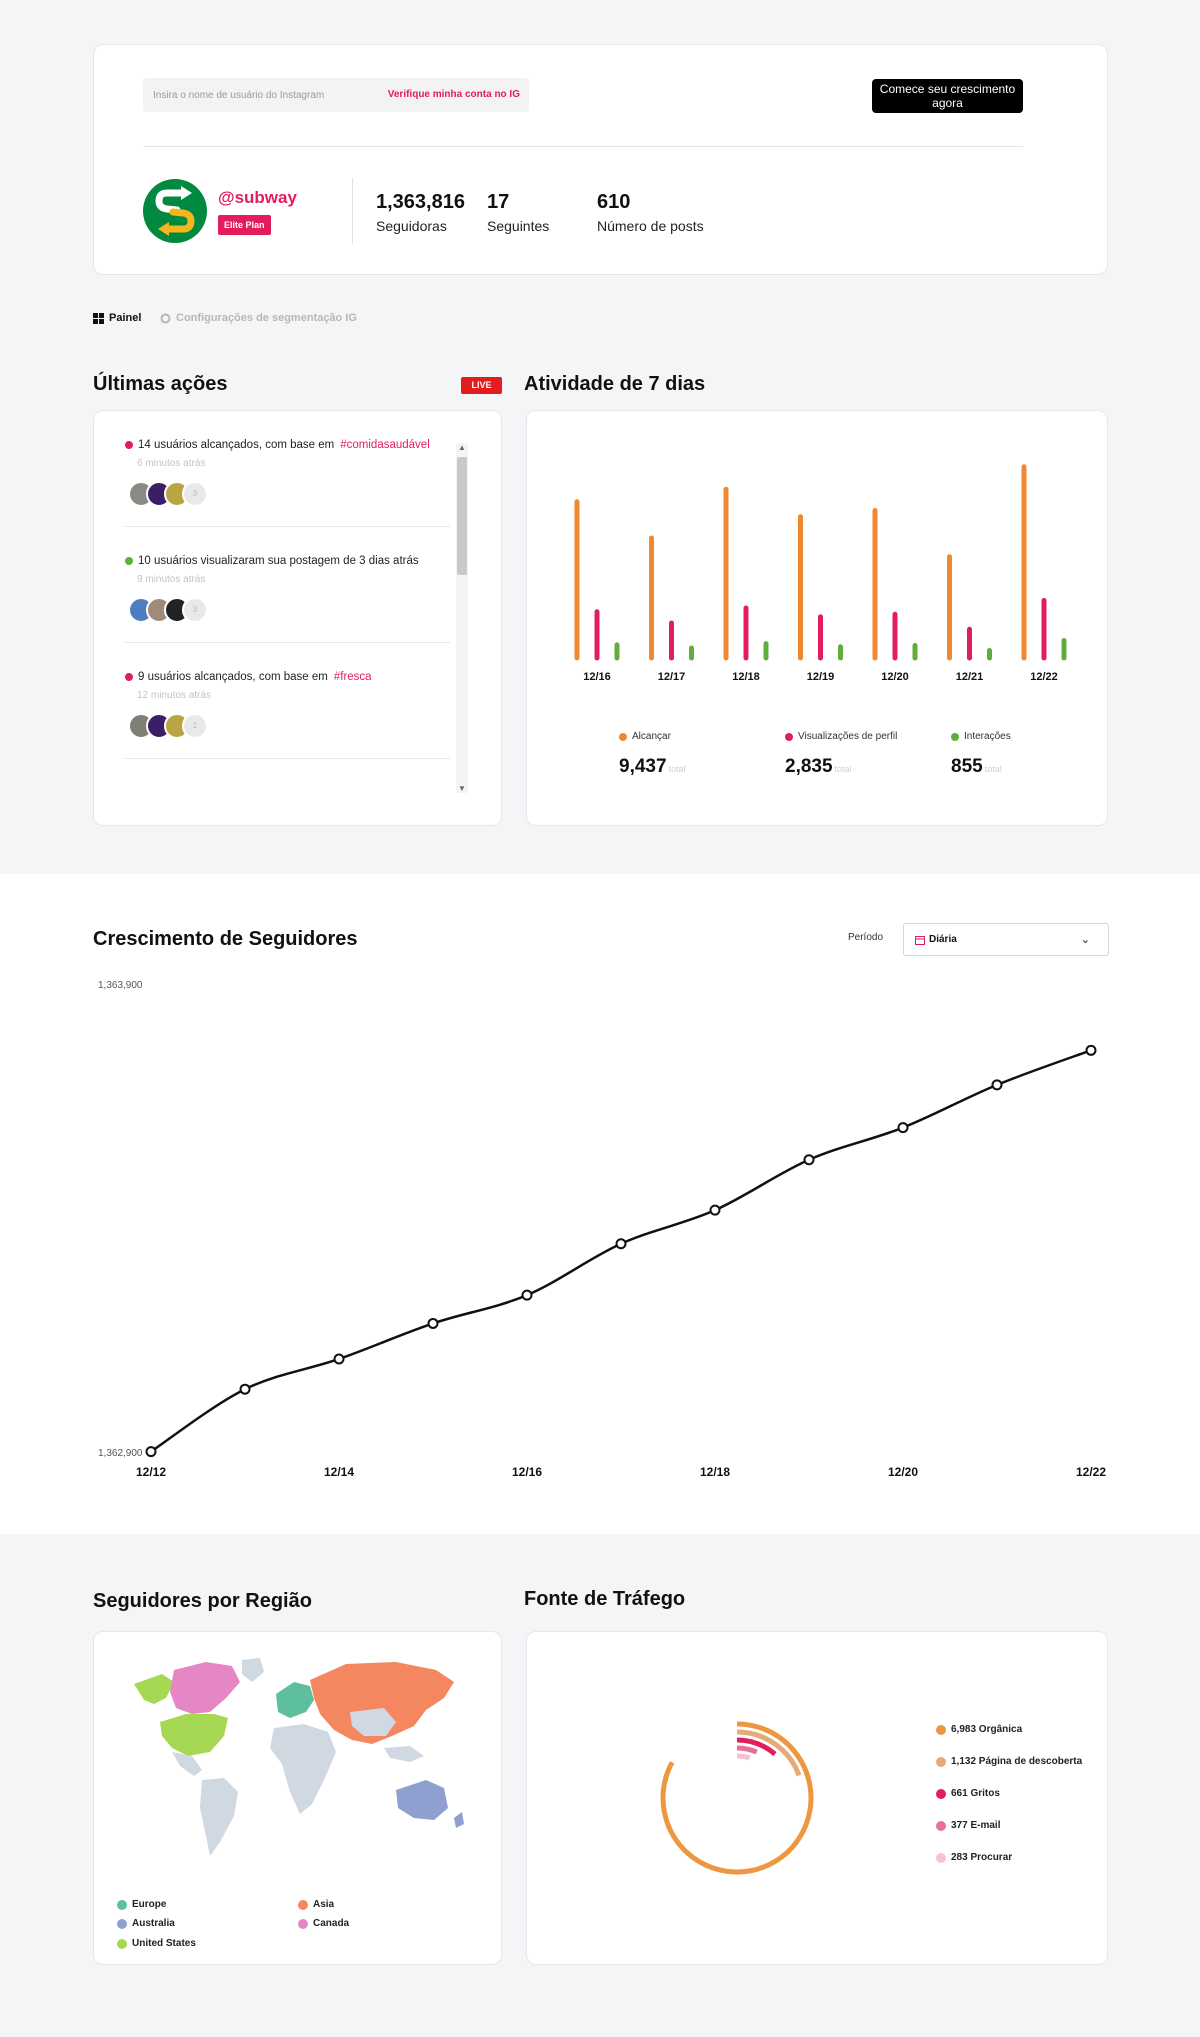  I want to click on reach-total: 9,437 total, so click(652, 766).